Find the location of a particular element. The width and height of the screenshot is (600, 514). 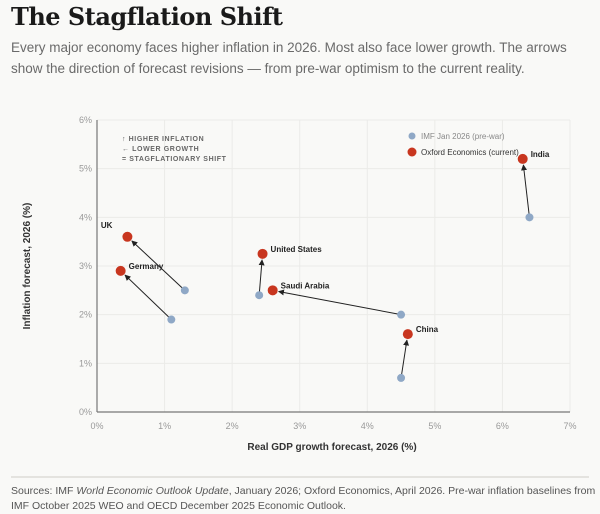

divider is located at coordinates (300, 477).